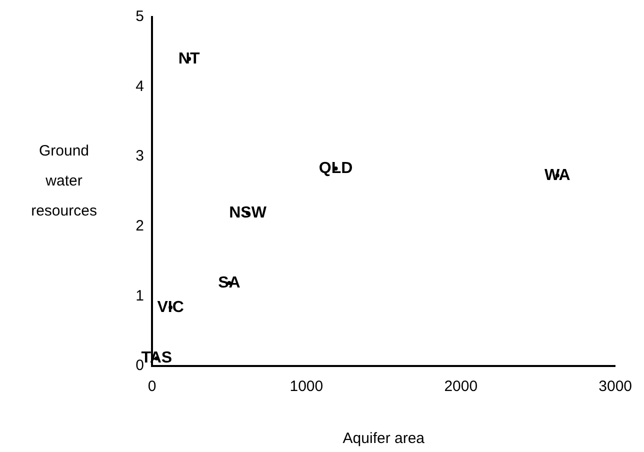 The width and height of the screenshot is (644, 452). Describe the element at coordinates (335, 168) in the screenshot. I see `data-label: QLD` at that location.